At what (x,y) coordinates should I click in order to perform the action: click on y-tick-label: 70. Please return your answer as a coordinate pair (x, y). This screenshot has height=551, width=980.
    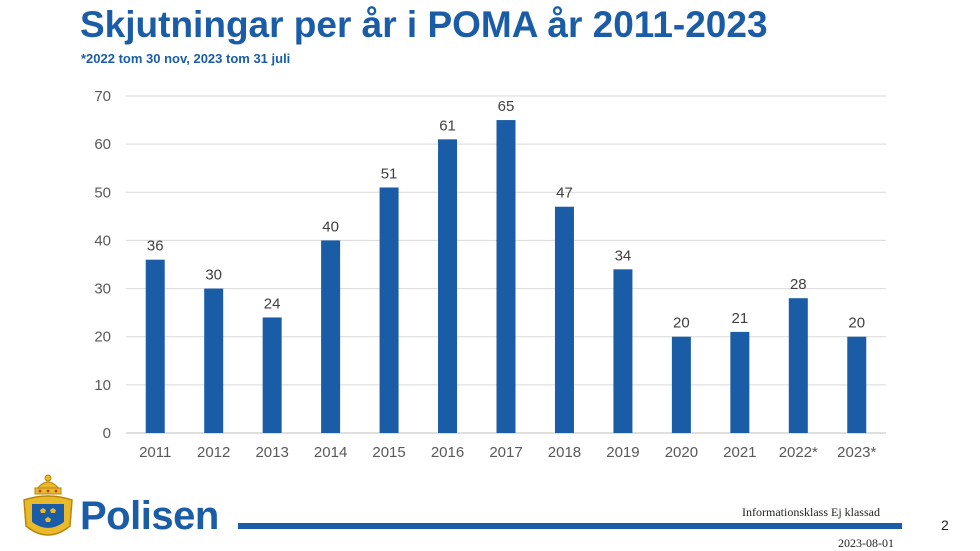
    Looking at the image, I should click on (102, 96).